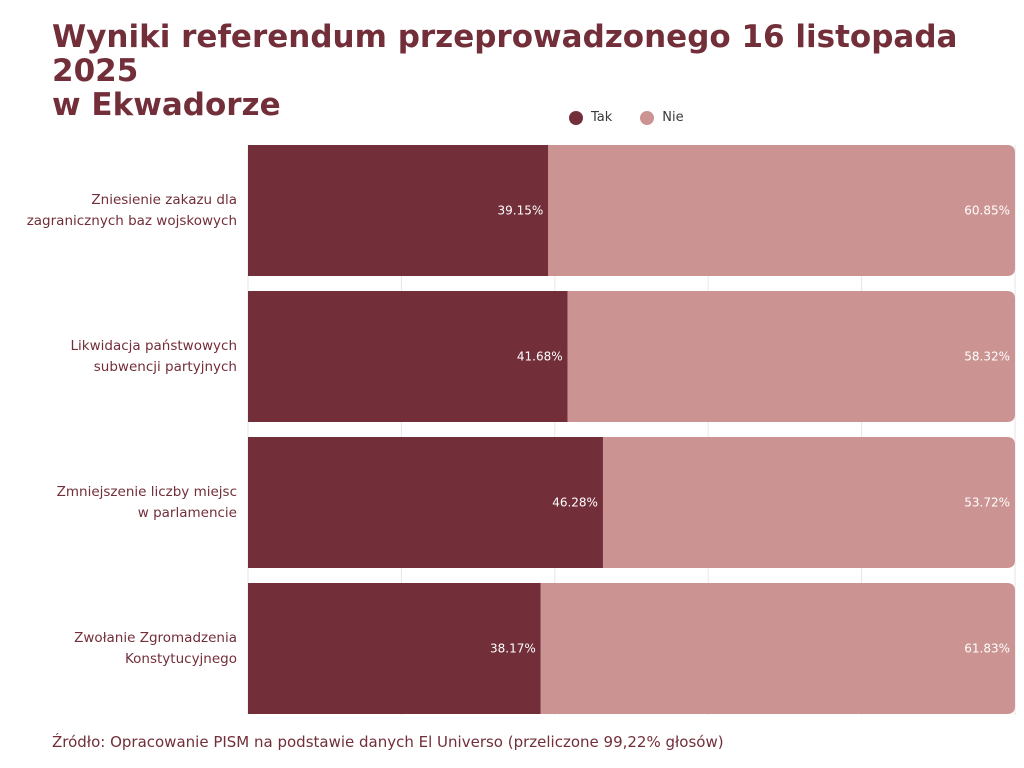 Image resolution: width=1024 pixels, height=768 pixels. Describe the element at coordinates (647, 117) in the screenshot. I see `legend-swatch-nie` at that location.